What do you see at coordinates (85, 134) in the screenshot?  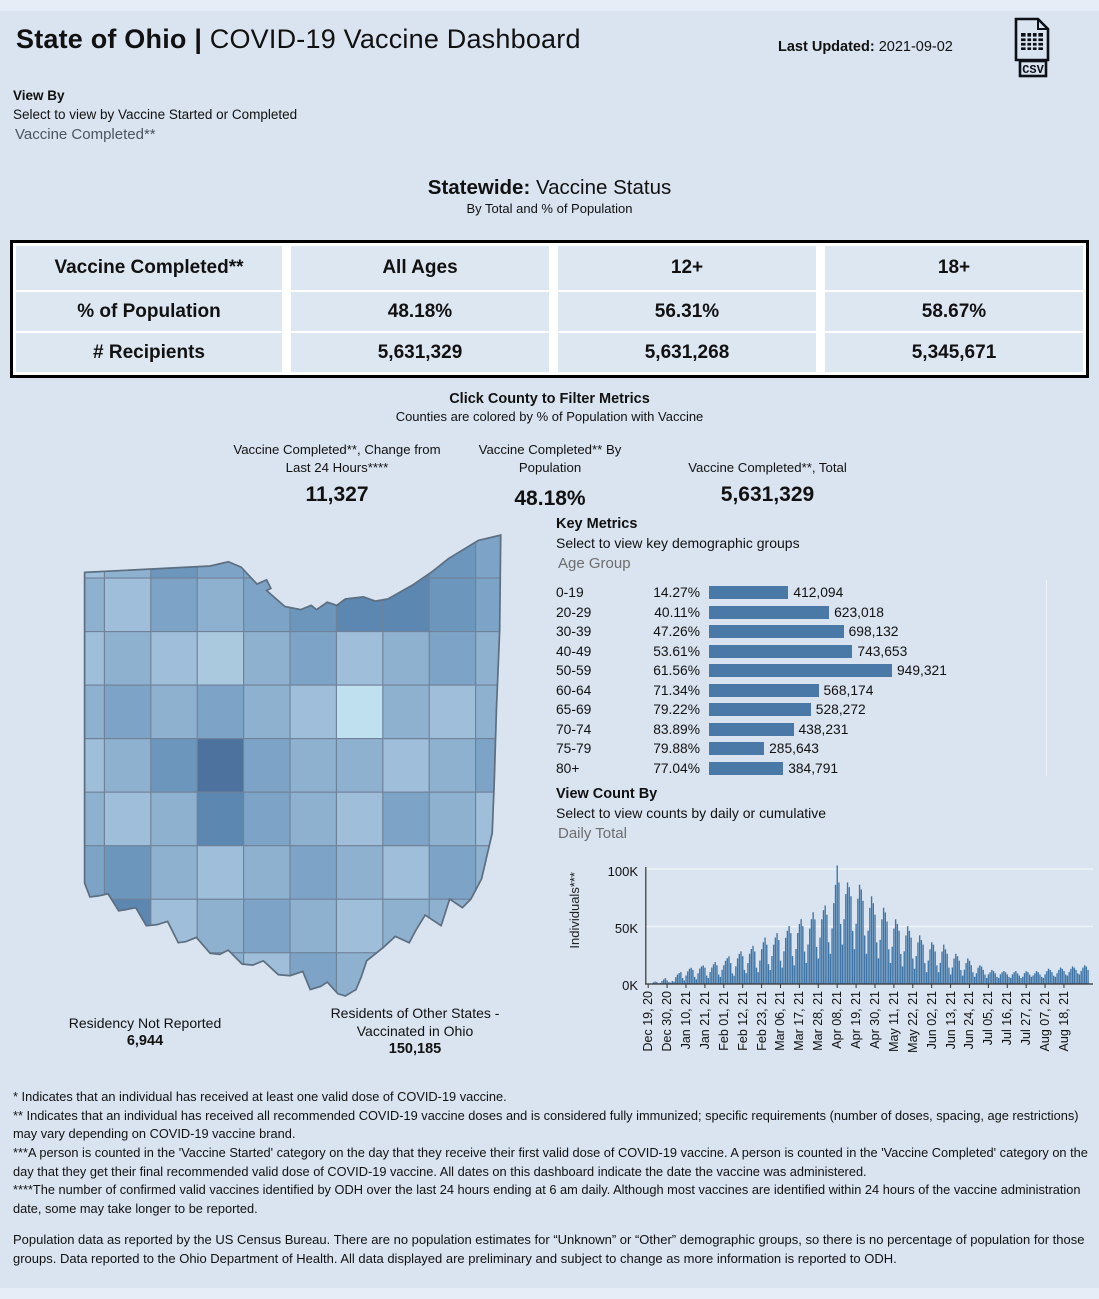 I see `view-by-dropdown: Vaccine Completed**` at bounding box center [85, 134].